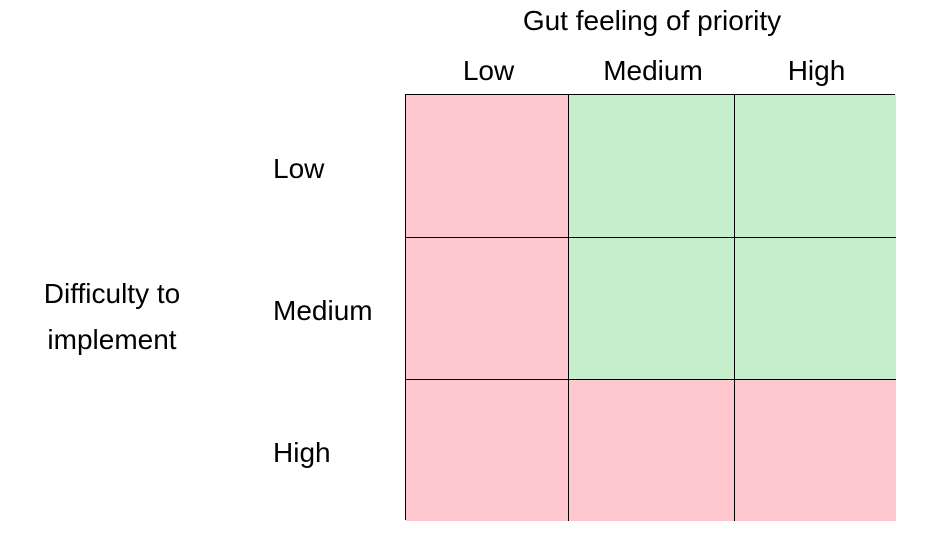  I want to click on matrix-cell-high-low, so click(487, 450).